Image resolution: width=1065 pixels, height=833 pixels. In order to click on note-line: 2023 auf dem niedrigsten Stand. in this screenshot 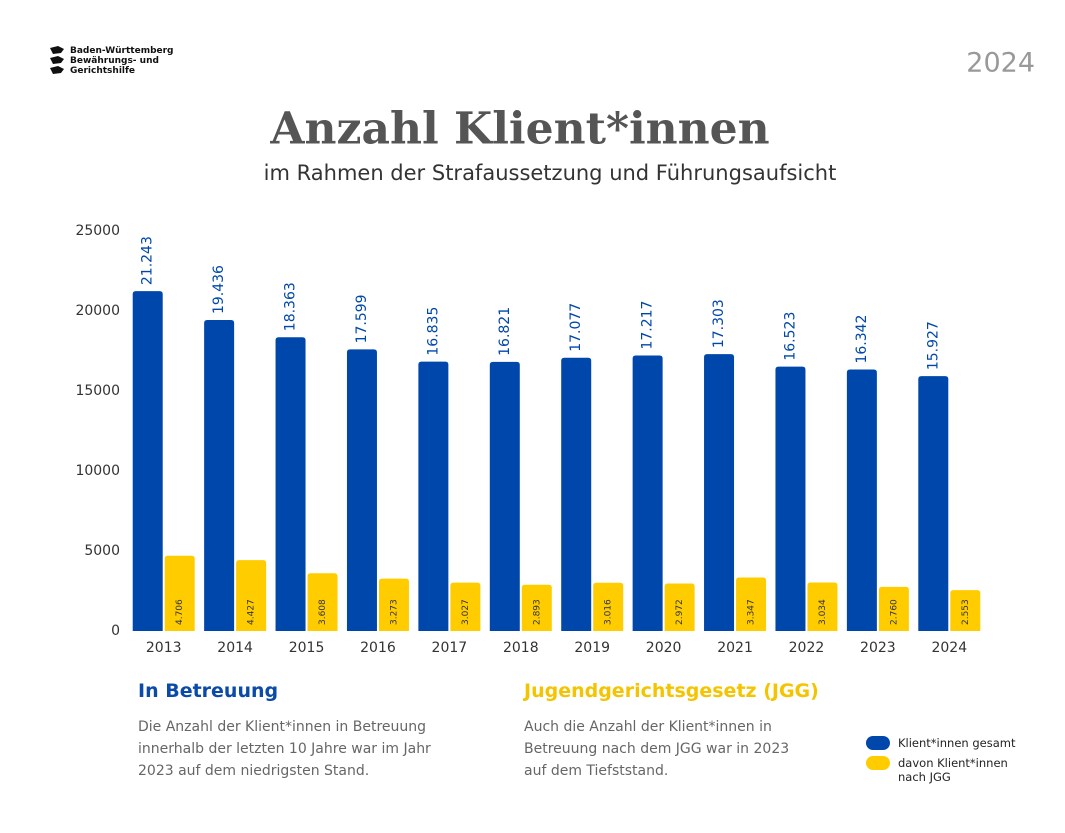, I will do `click(254, 771)`.